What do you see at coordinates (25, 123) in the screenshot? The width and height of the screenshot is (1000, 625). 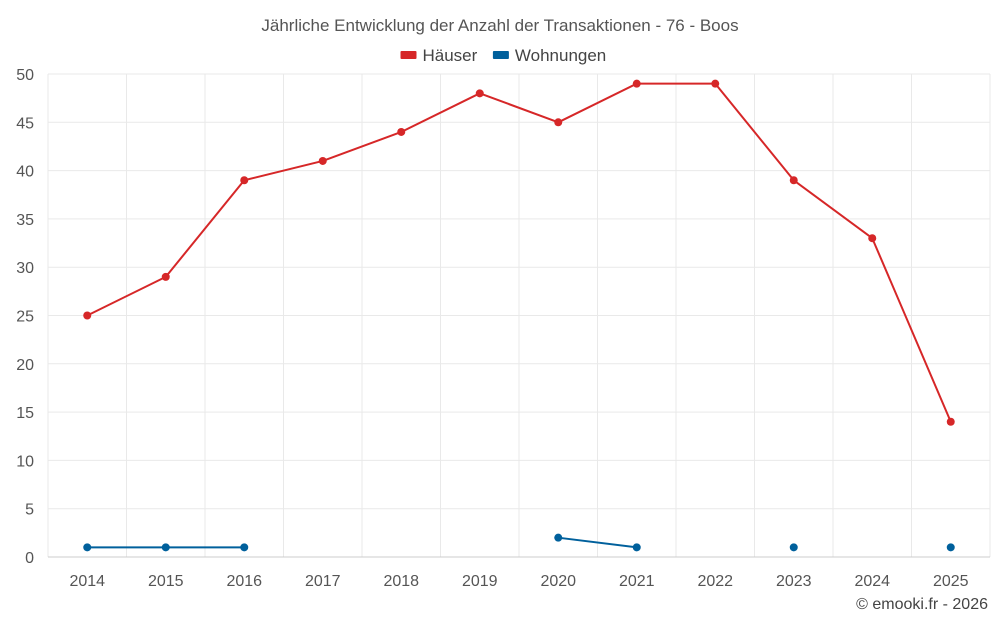 I see `y-tick-label: 45` at bounding box center [25, 123].